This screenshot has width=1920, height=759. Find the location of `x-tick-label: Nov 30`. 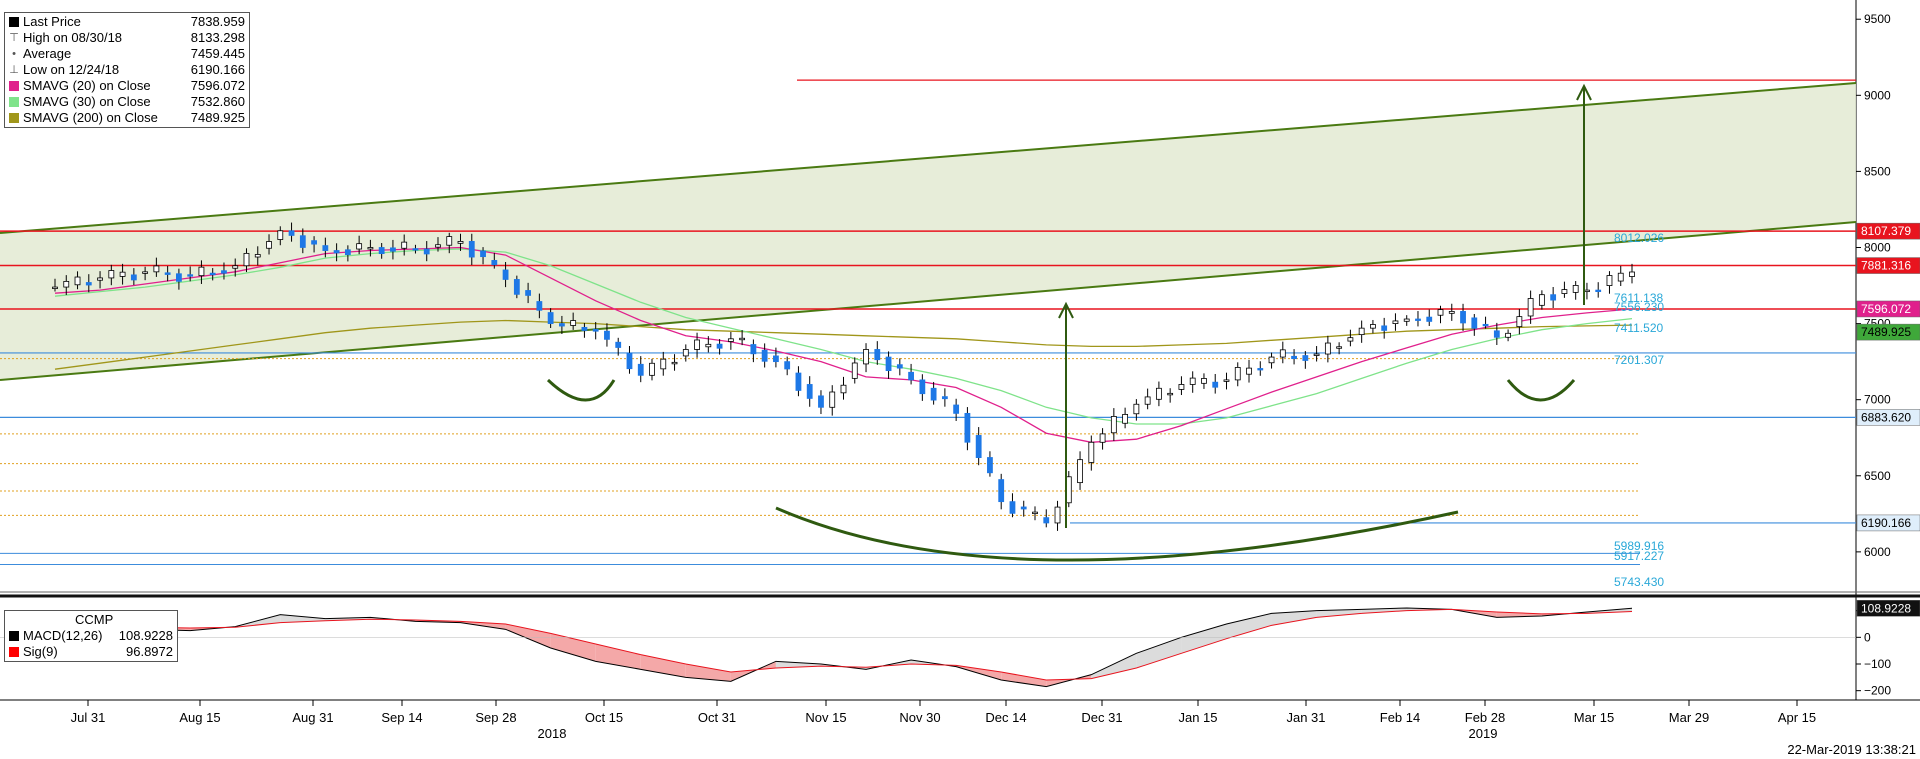

x-tick-label: Nov 30 is located at coordinates (919, 717).